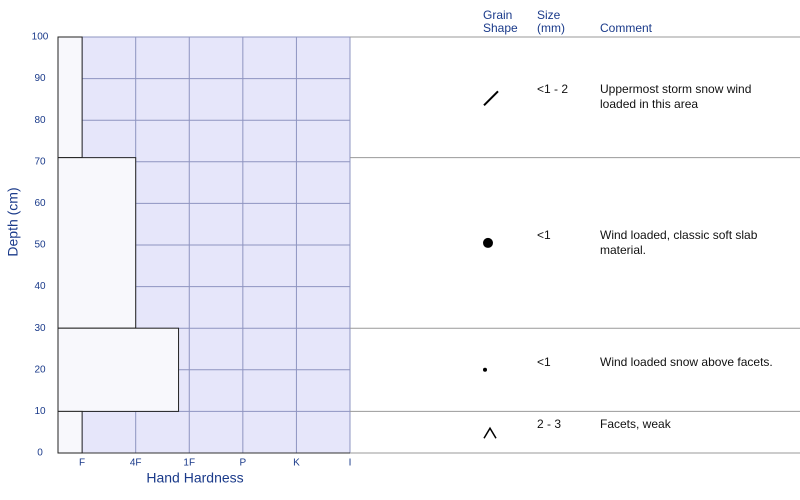 The width and height of the screenshot is (800, 500). What do you see at coordinates (40, 328) in the screenshot?
I see `y-tick-label: 30` at bounding box center [40, 328].